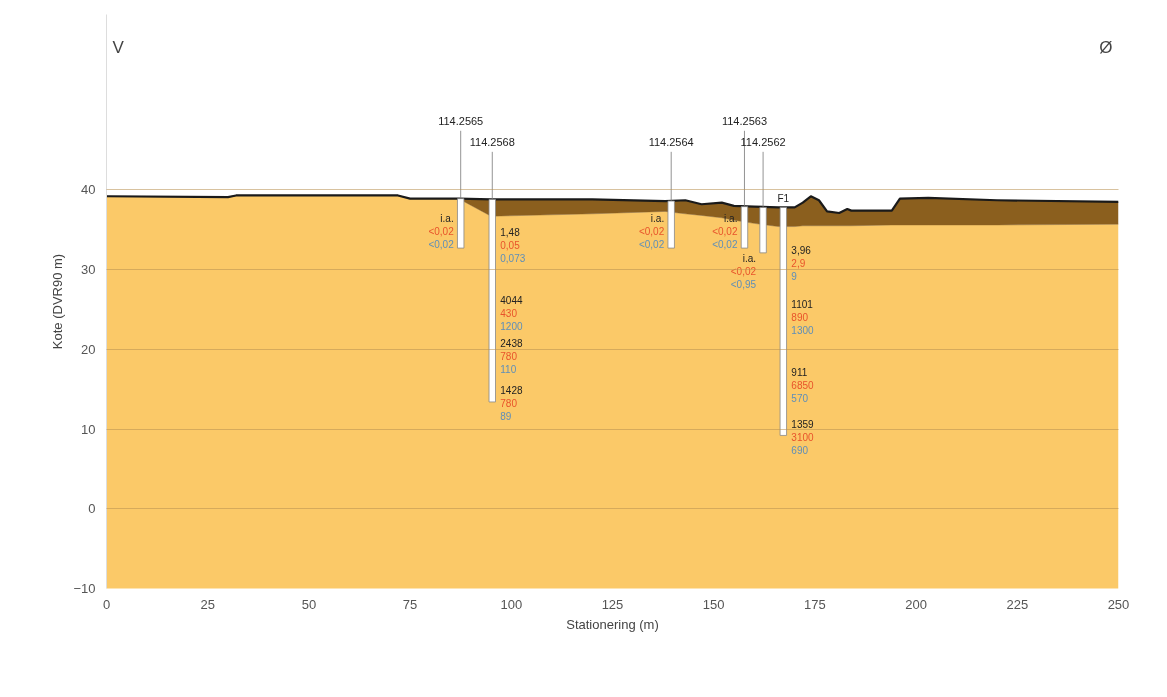 This screenshot has width=1167, height=697. I want to click on x-tick-label: 125, so click(612, 604).